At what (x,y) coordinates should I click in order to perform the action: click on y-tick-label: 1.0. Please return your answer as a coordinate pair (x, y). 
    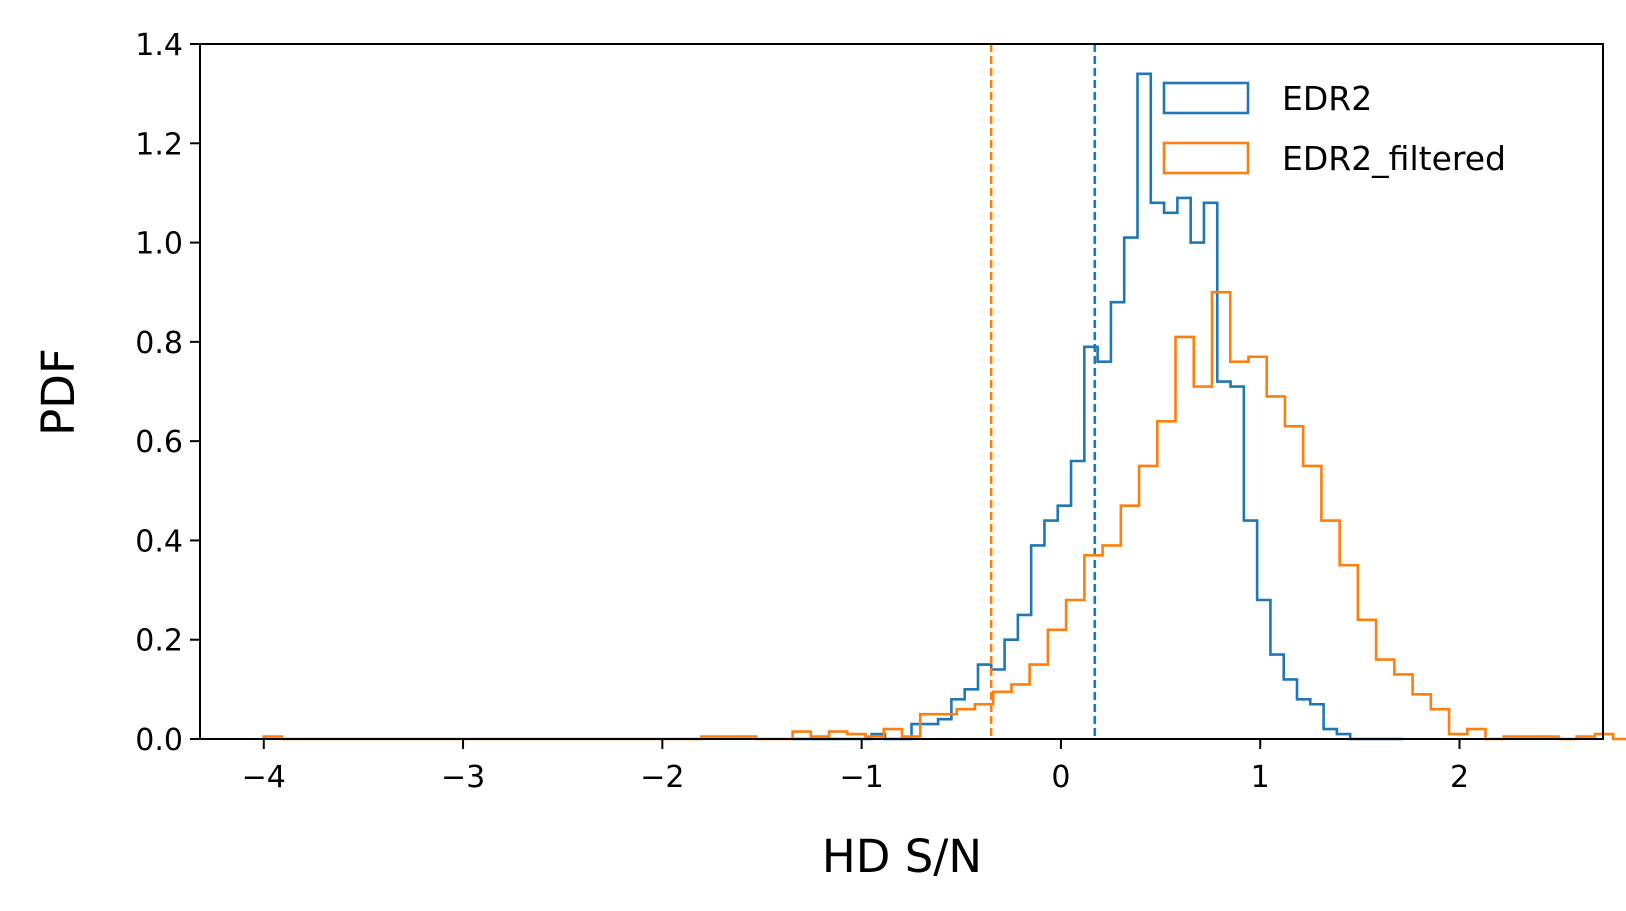
    Looking at the image, I should click on (159, 244).